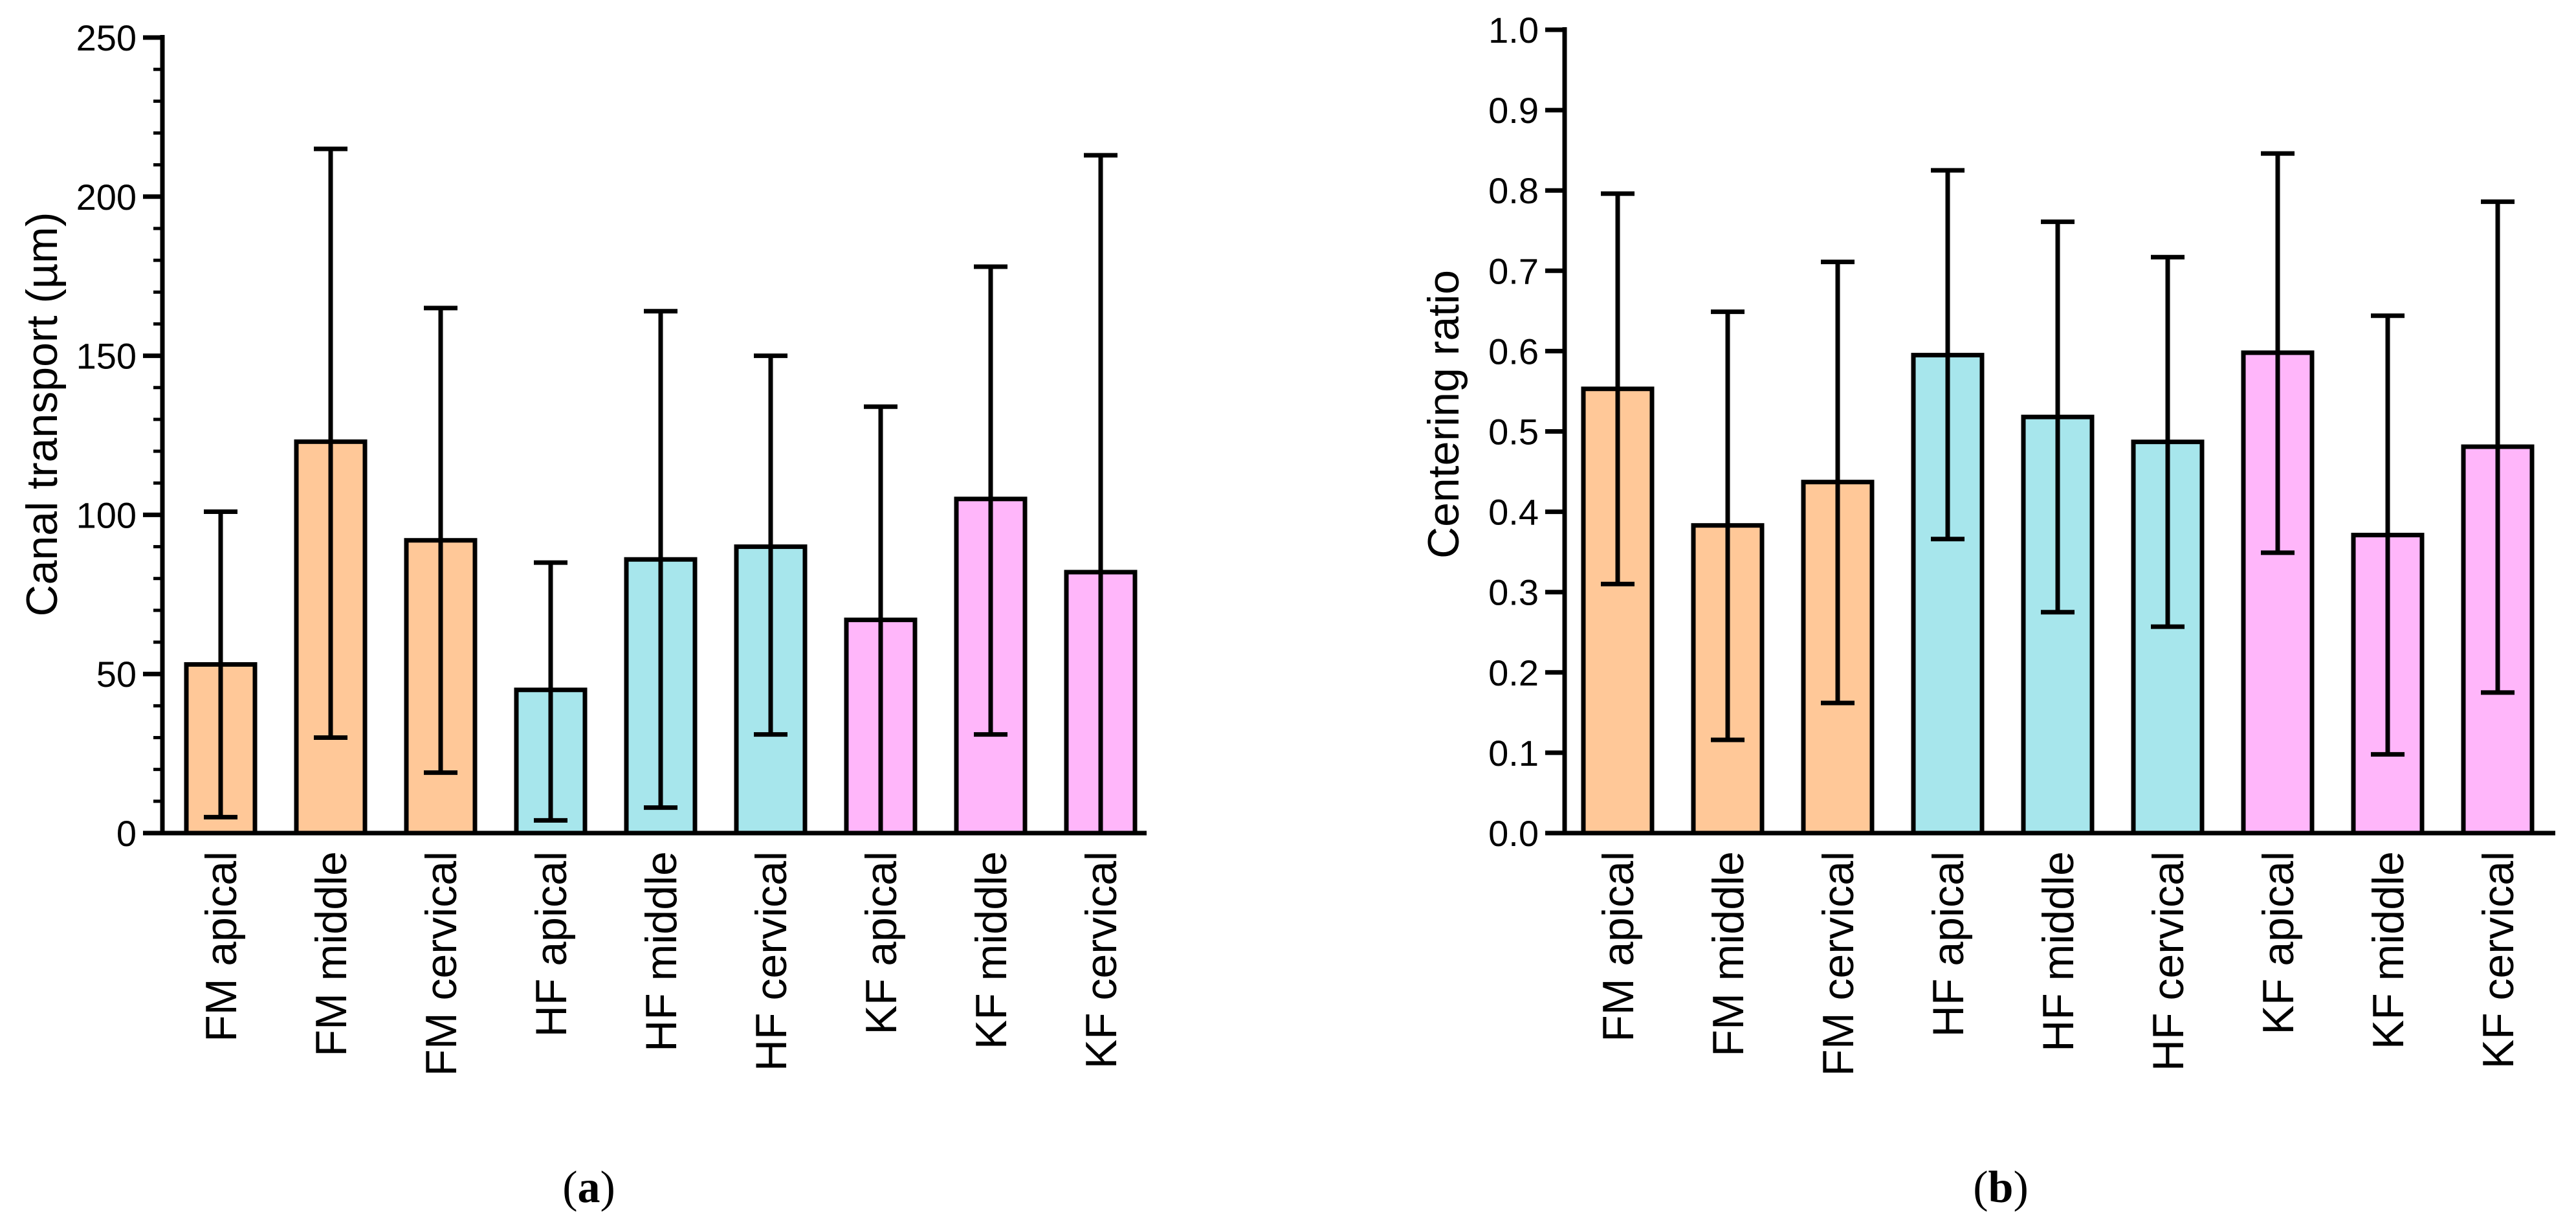 Image resolution: width=2576 pixels, height=1226 pixels. What do you see at coordinates (1513, 351) in the screenshot?
I see `y-tick-label: 0.6` at bounding box center [1513, 351].